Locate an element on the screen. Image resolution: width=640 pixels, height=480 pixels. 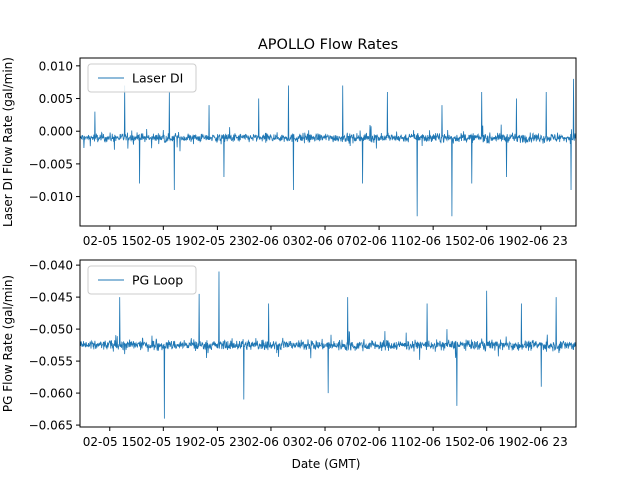
y-tick-label: −0.050 is located at coordinates (51, 330).